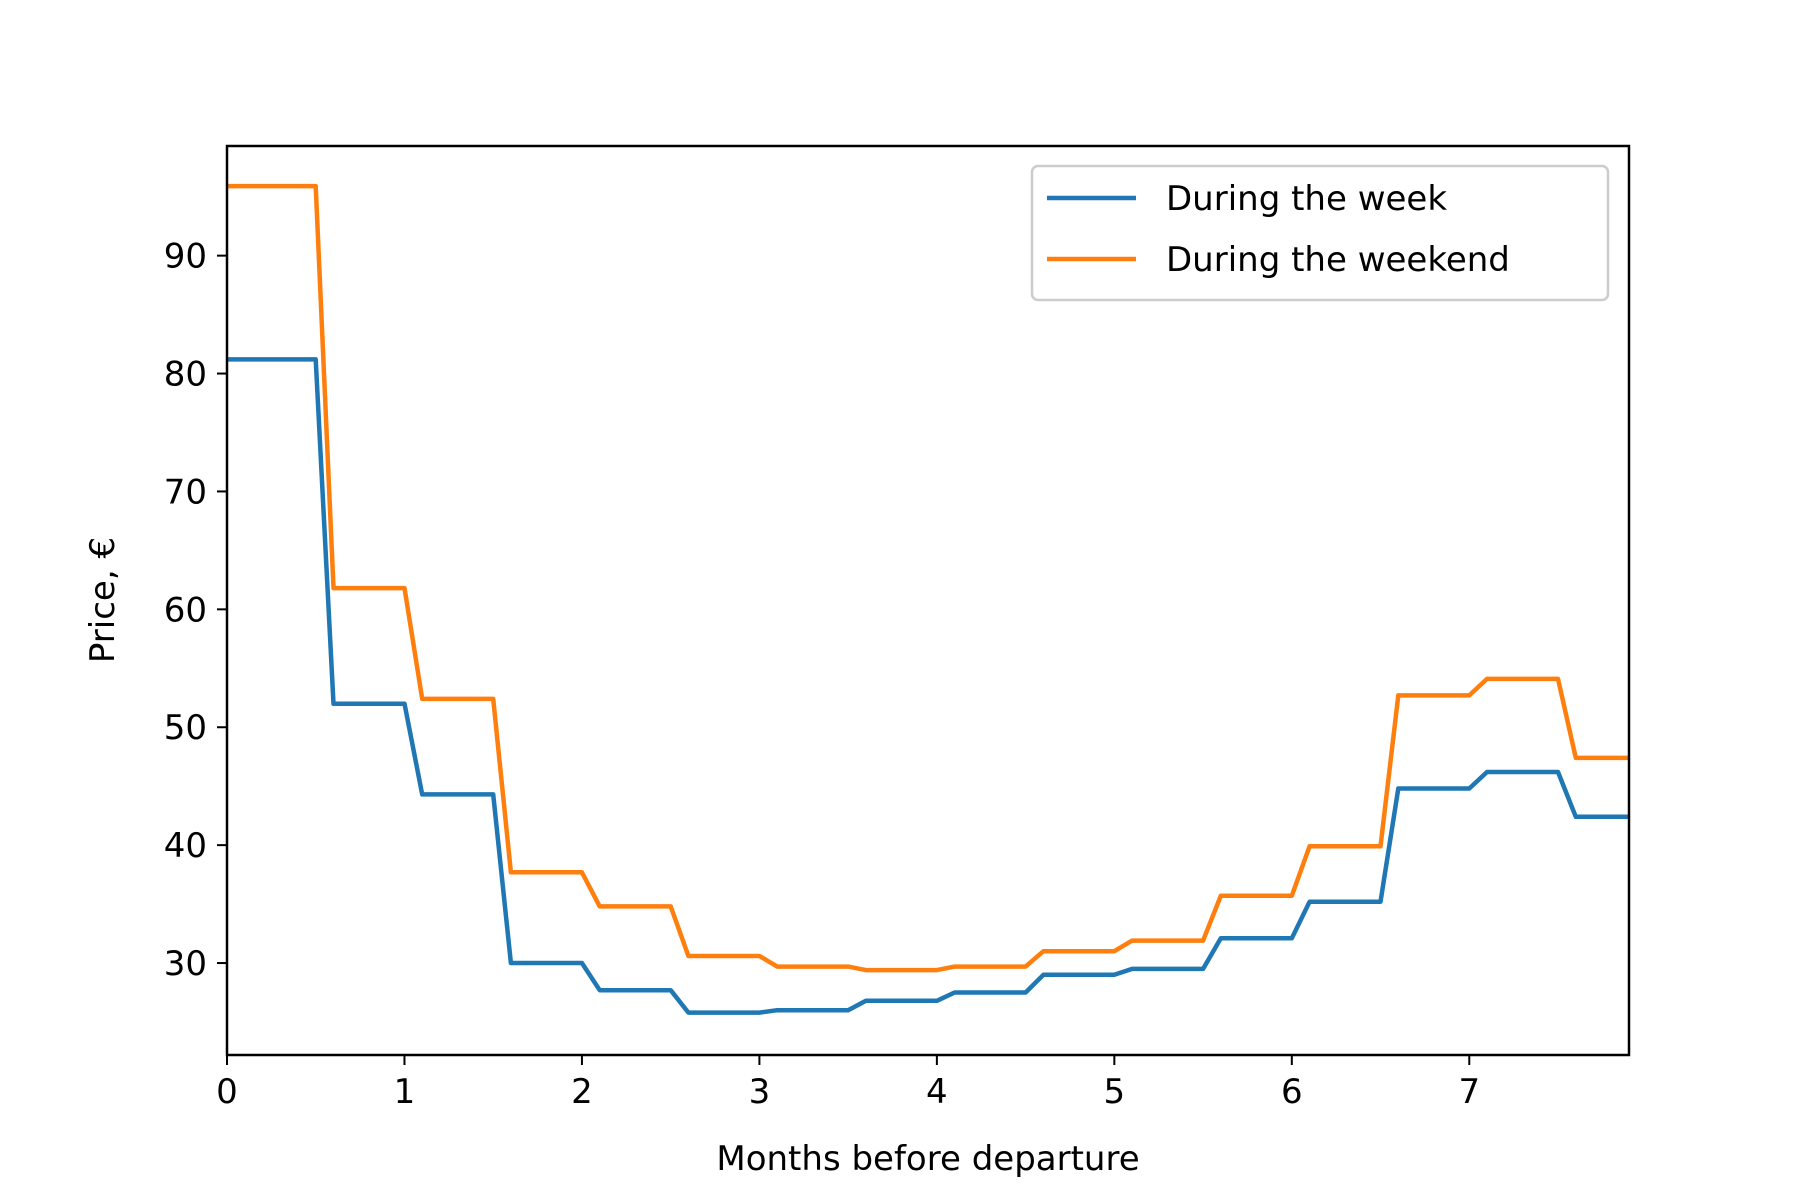 The width and height of the screenshot is (1800, 1200). Describe the element at coordinates (227, 1092) in the screenshot. I see `x-tick-label: 0` at that location.